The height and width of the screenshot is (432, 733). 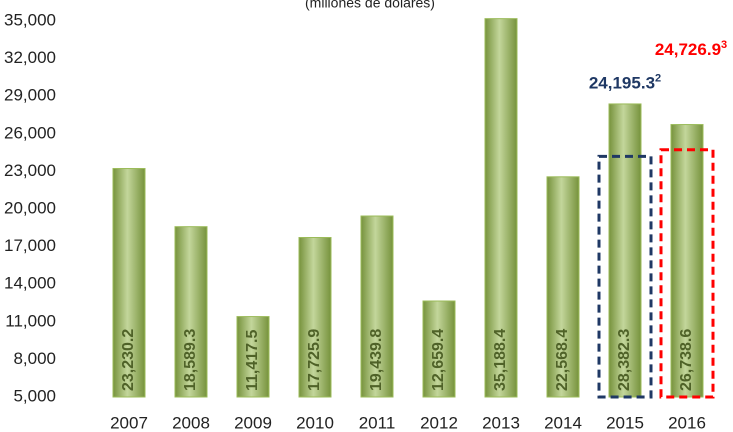 I want to click on x-tick-label: 2014, so click(x=563, y=422).